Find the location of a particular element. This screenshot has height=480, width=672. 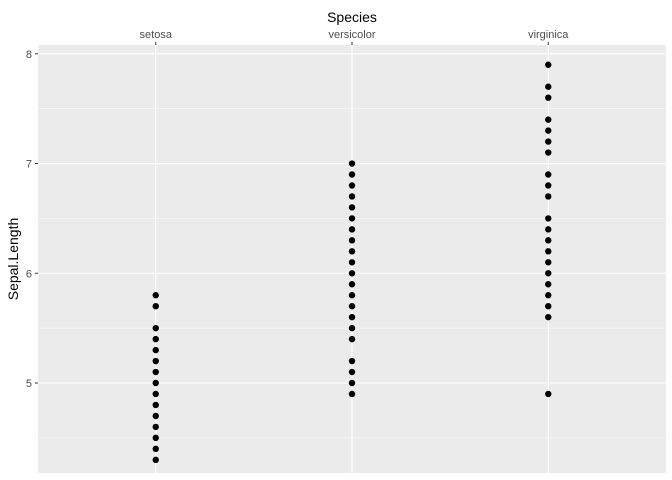

y-tick-label: 5 is located at coordinates (29, 384).